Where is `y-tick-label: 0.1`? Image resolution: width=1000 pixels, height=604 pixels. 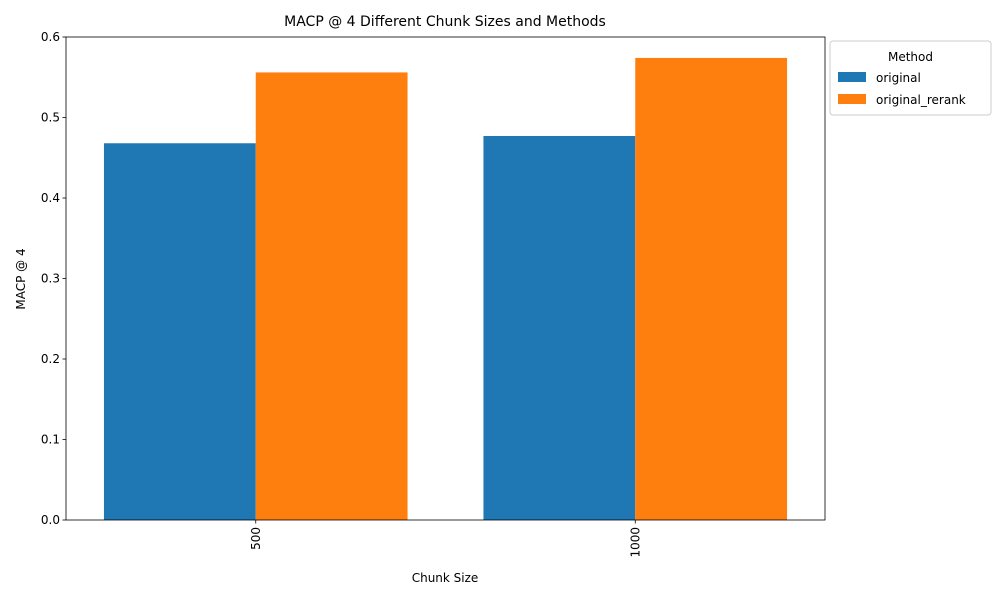 y-tick-label: 0.1 is located at coordinates (50, 440).